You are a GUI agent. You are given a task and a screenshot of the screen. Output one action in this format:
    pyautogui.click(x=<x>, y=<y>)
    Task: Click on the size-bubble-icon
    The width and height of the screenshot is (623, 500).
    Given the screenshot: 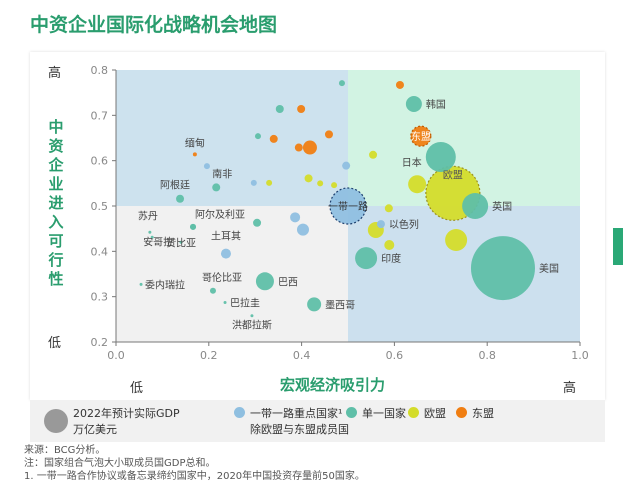 What is the action you would take?
    pyautogui.click(x=56, y=421)
    